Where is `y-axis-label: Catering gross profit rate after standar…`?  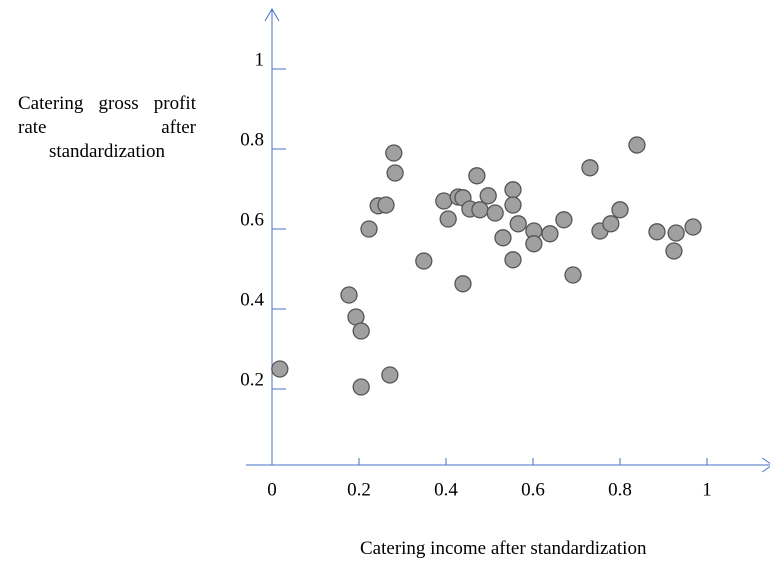
y-axis-label: Catering gross profit rate after standar… is located at coordinates (107, 127).